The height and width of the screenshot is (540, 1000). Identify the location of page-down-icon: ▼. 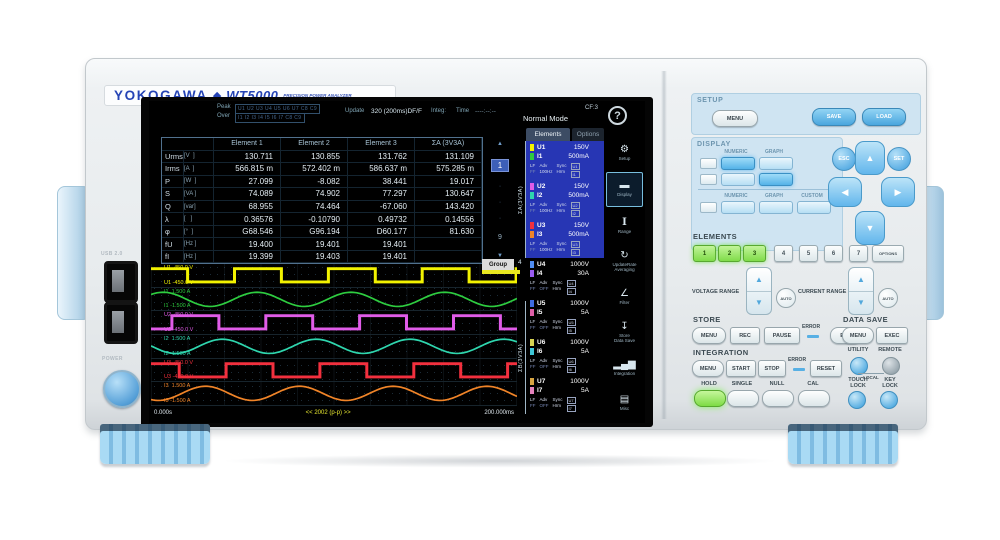
(500, 255).